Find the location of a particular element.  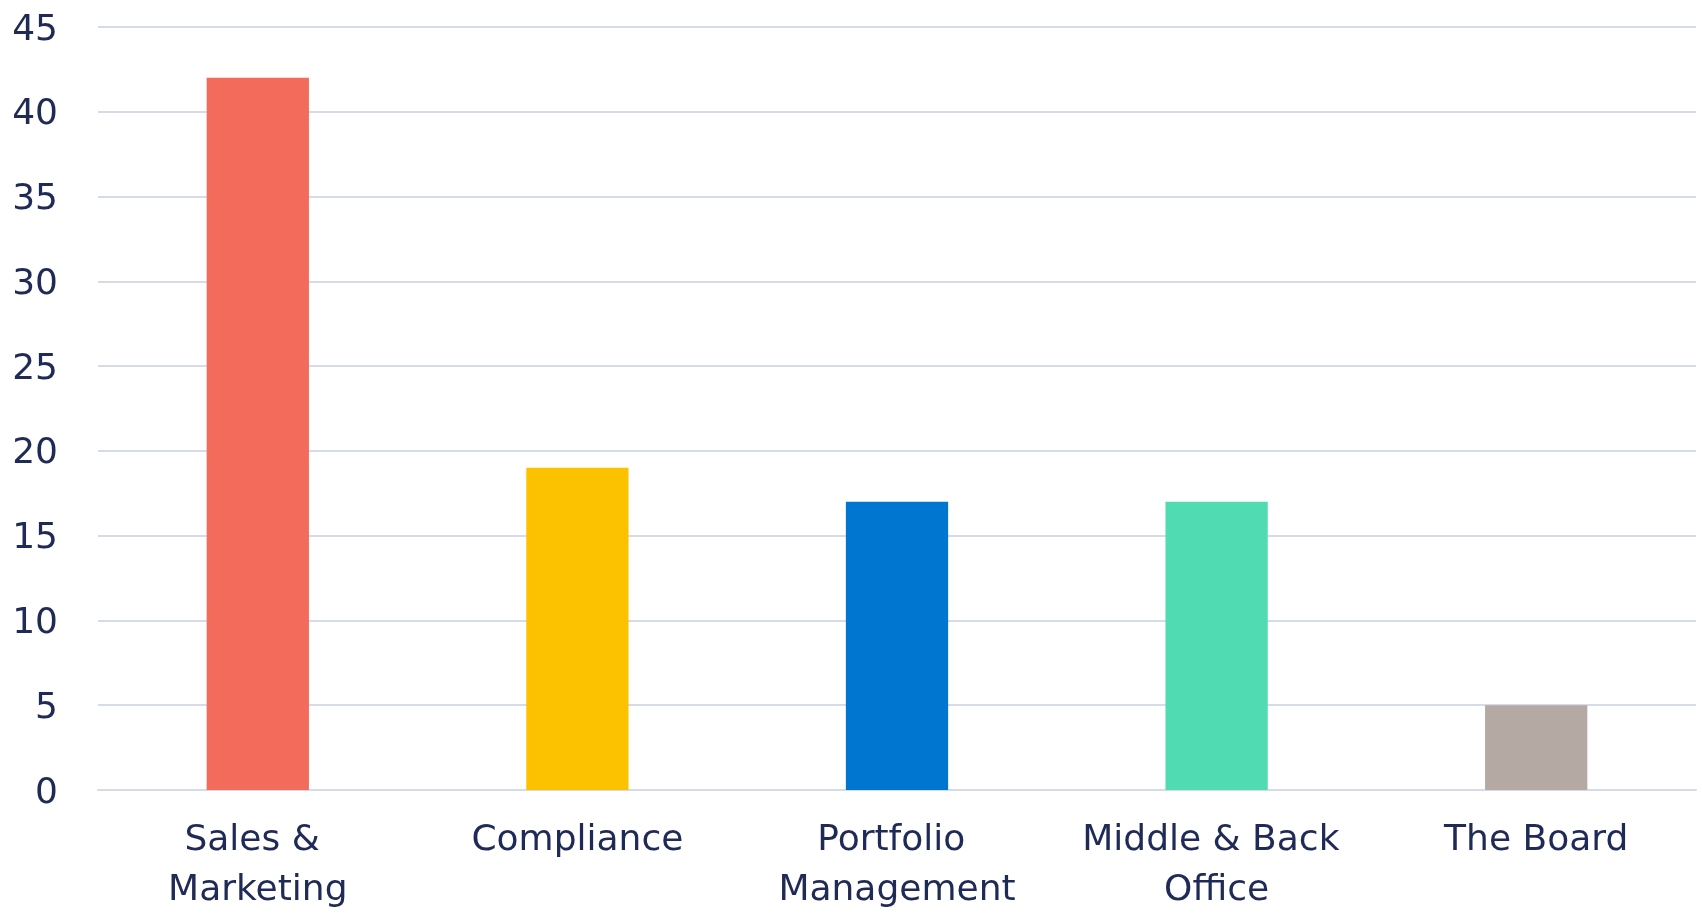

y-tick-label: 40 is located at coordinates (35, 112).